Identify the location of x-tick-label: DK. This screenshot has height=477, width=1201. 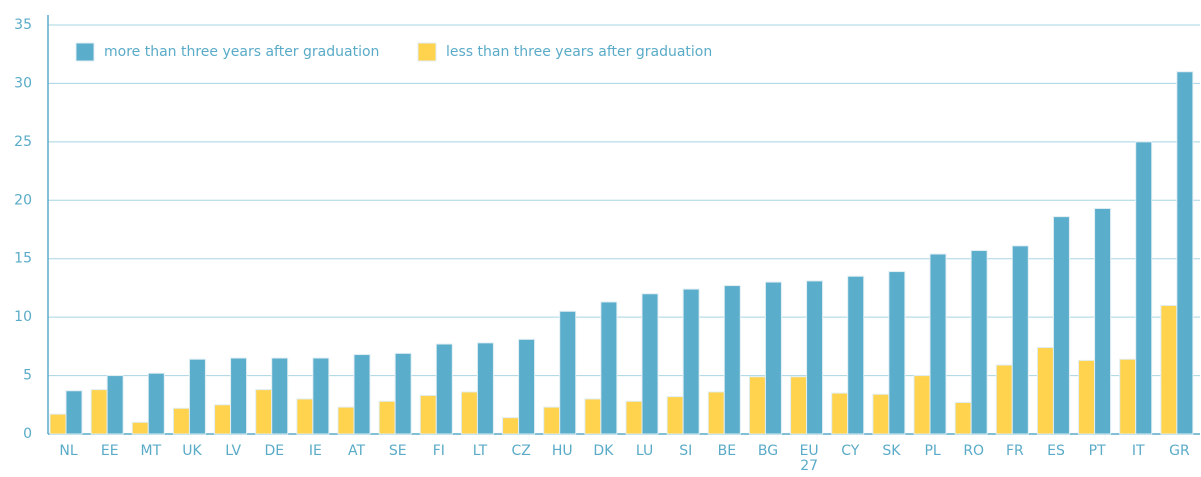
(603, 451).